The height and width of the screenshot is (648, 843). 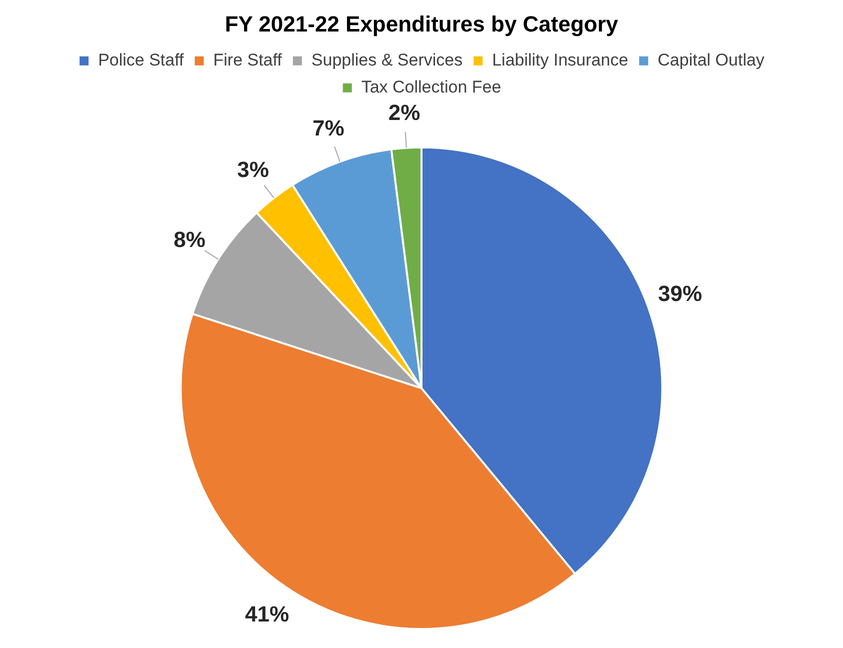 What do you see at coordinates (328, 128) in the screenshot?
I see `data-label: 7%` at bounding box center [328, 128].